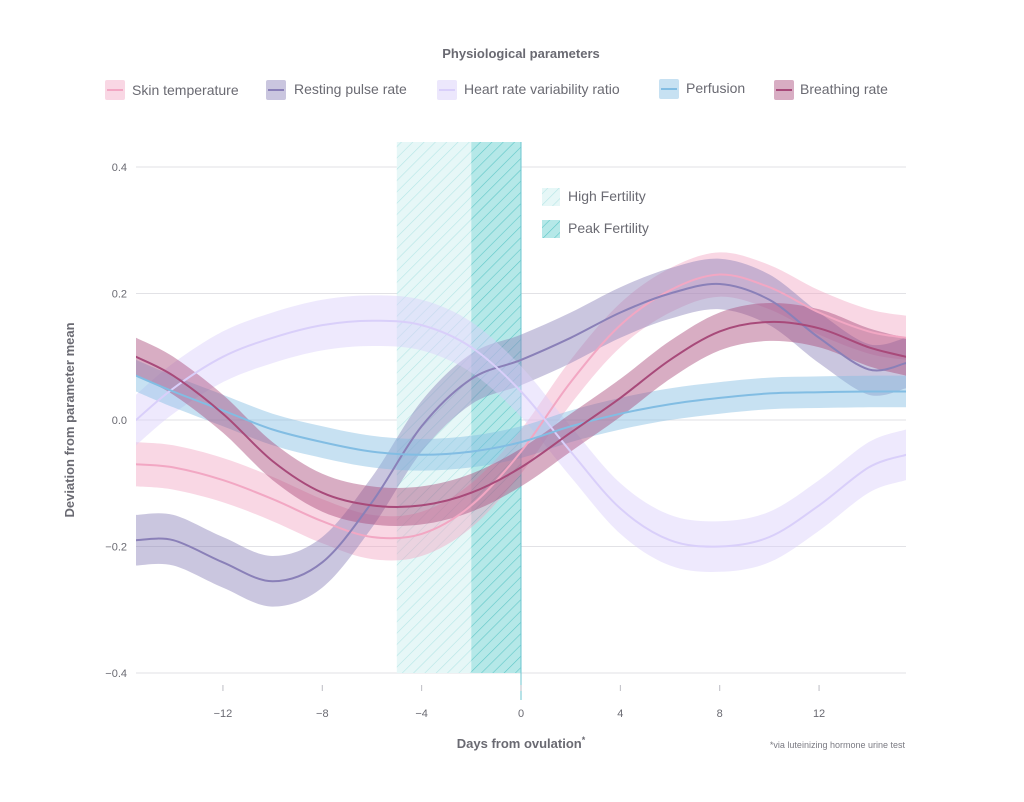  What do you see at coordinates (819, 714) in the screenshot?
I see `x-tick-label: 12` at bounding box center [819, 714].